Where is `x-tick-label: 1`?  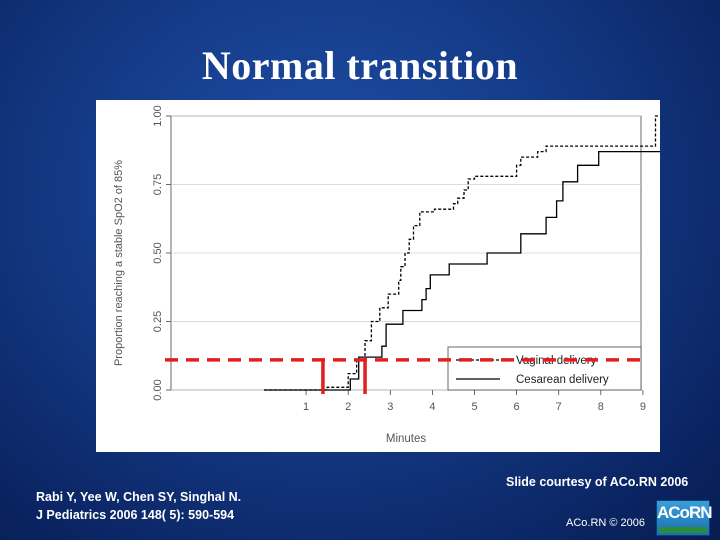
x-tick-label: 1 is located at coordinates (306, 407).